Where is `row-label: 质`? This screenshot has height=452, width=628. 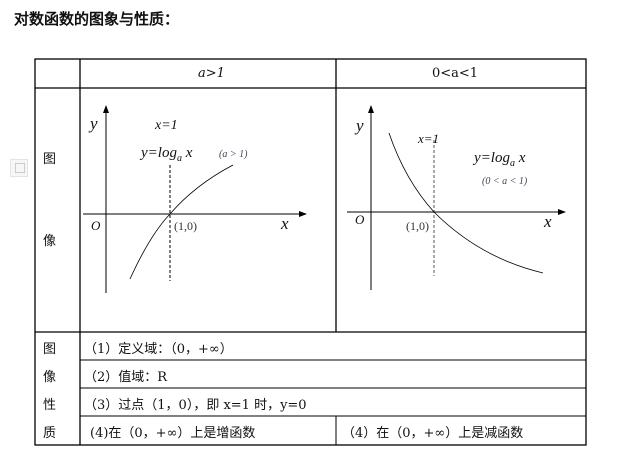 row-label: 质 is located at coordinates (50, 433).